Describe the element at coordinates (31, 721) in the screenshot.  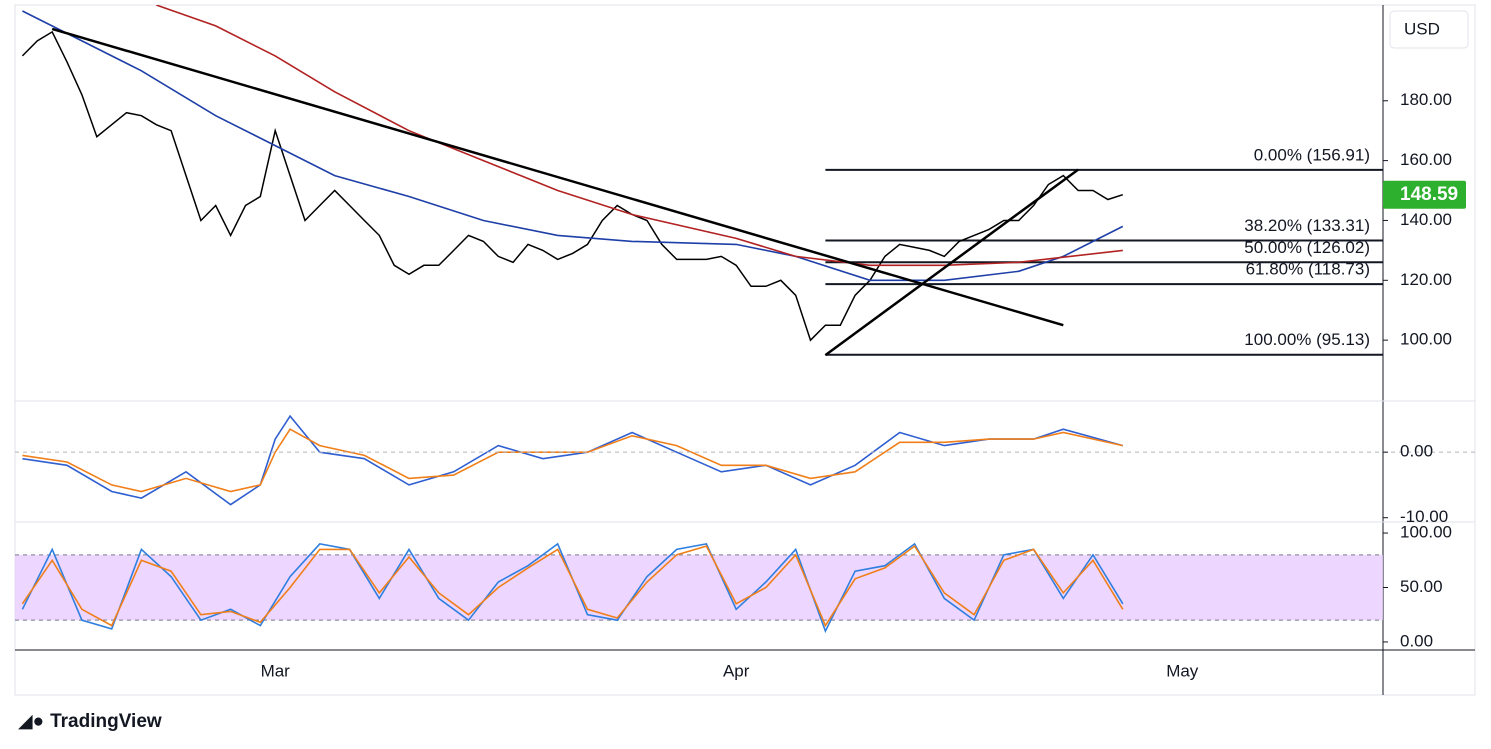
I see `logo: ◢●` at that location.